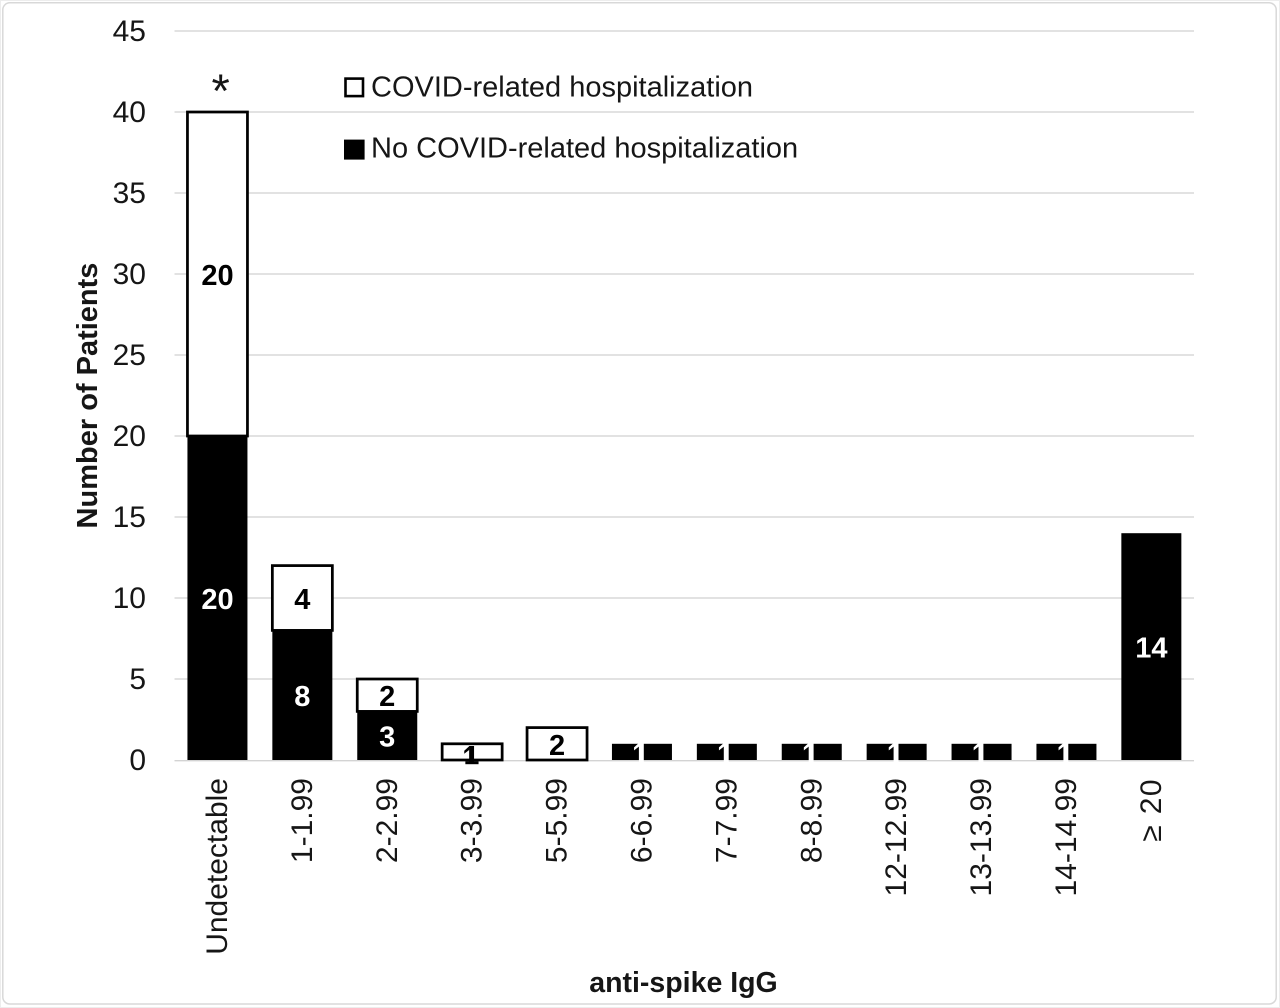 This screenshot has height=1008, width=1280. Describe the element at coordinates (981, 837) in the screenshot. I see `svg-text: 13-13.99` at that location.